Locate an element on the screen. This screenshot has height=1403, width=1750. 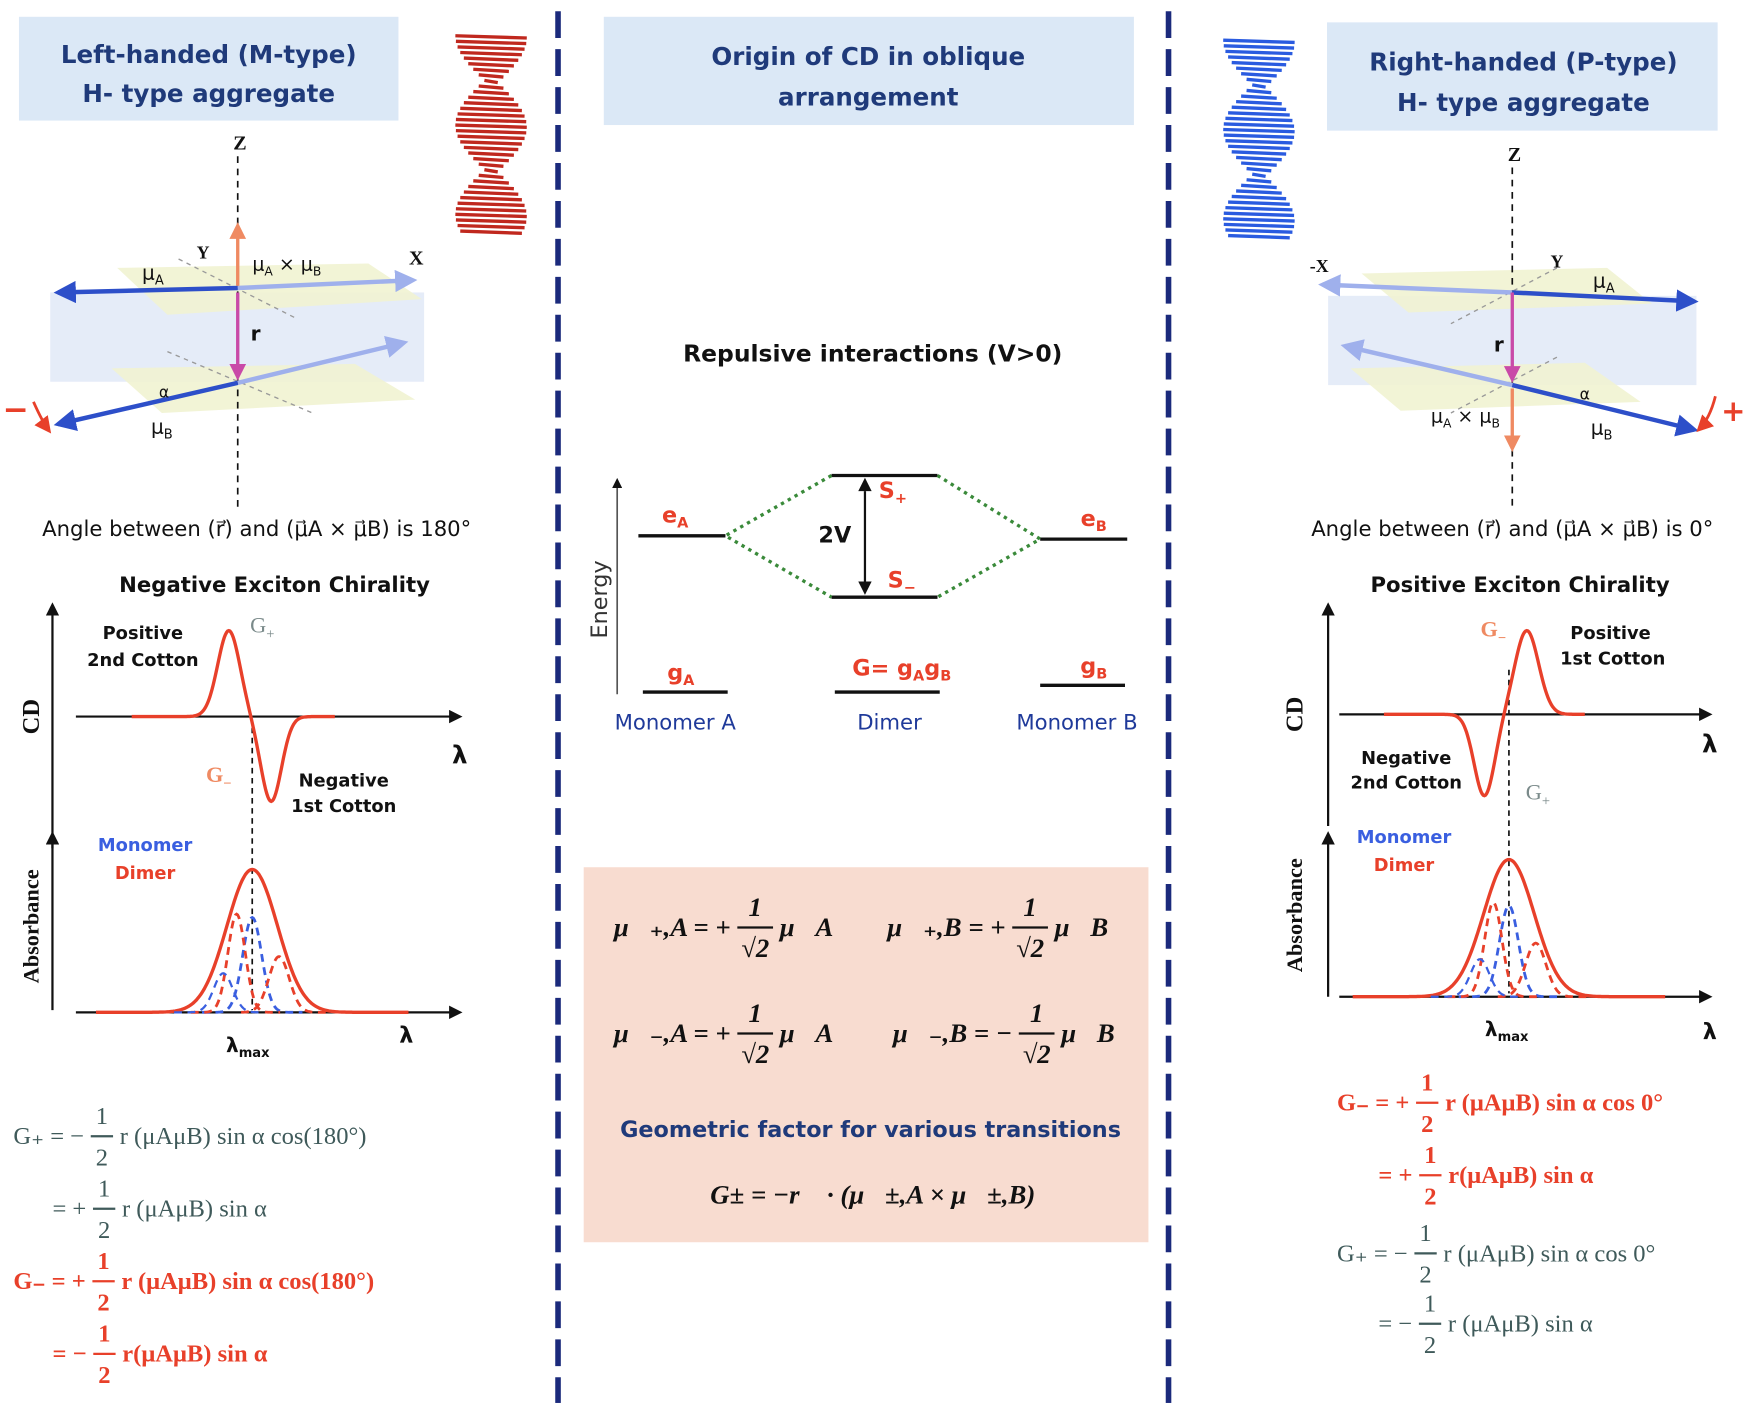
equation-part: μ⃗₋,B = − is located at coordinates (951, 1033).